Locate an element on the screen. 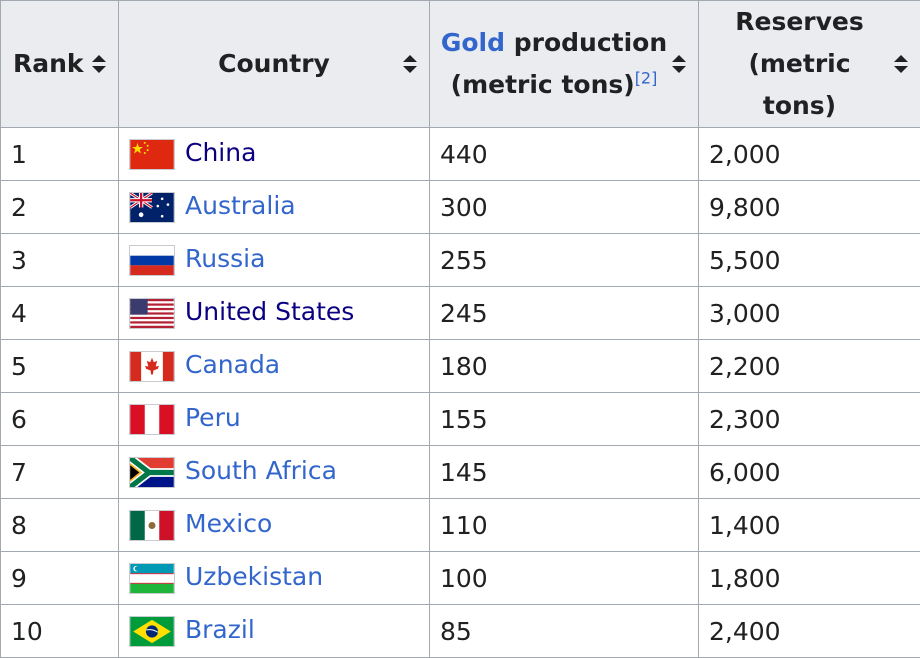  reserves-cell: 1,800 is located at coordinates (809, 578).